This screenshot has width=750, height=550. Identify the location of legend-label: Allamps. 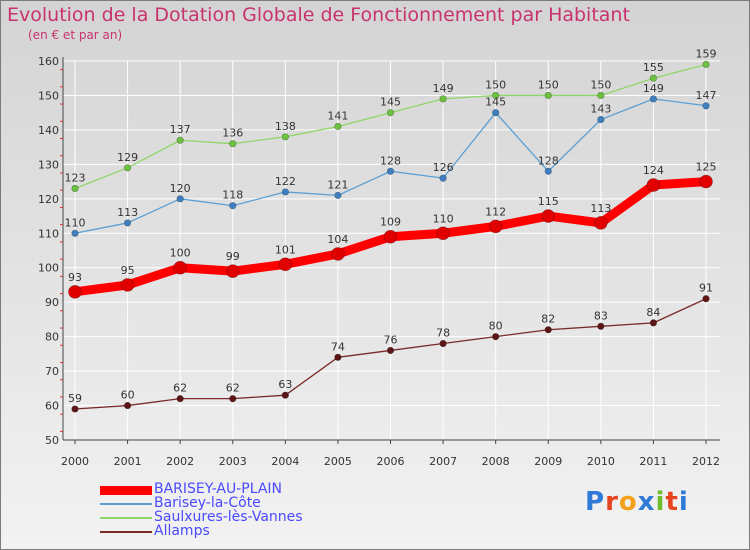
(182, 531).